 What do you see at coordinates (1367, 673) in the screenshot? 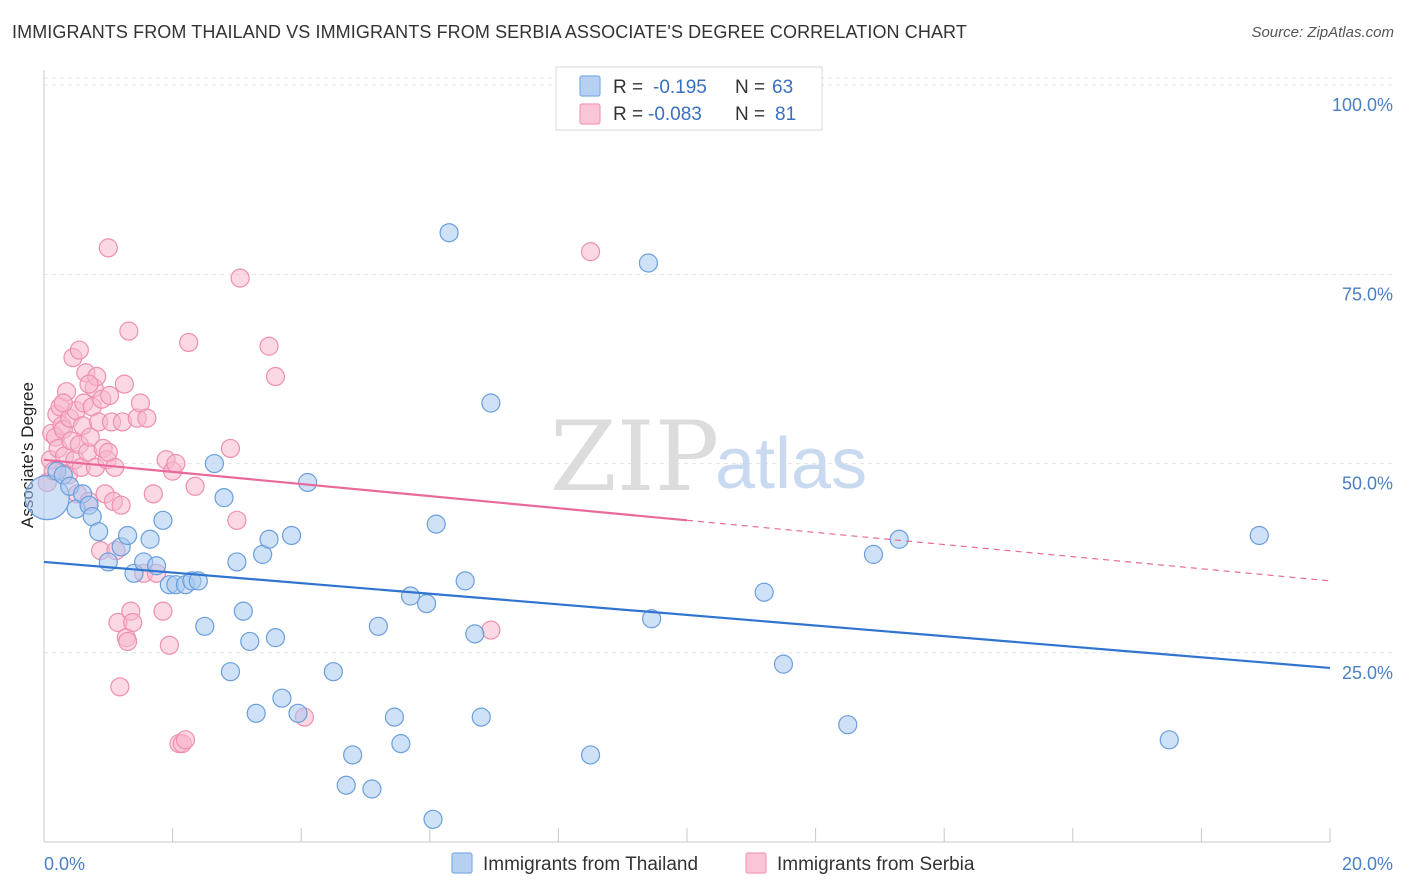
I see `y-tick-label: 25.0%` at bounding box center [1367, 673].